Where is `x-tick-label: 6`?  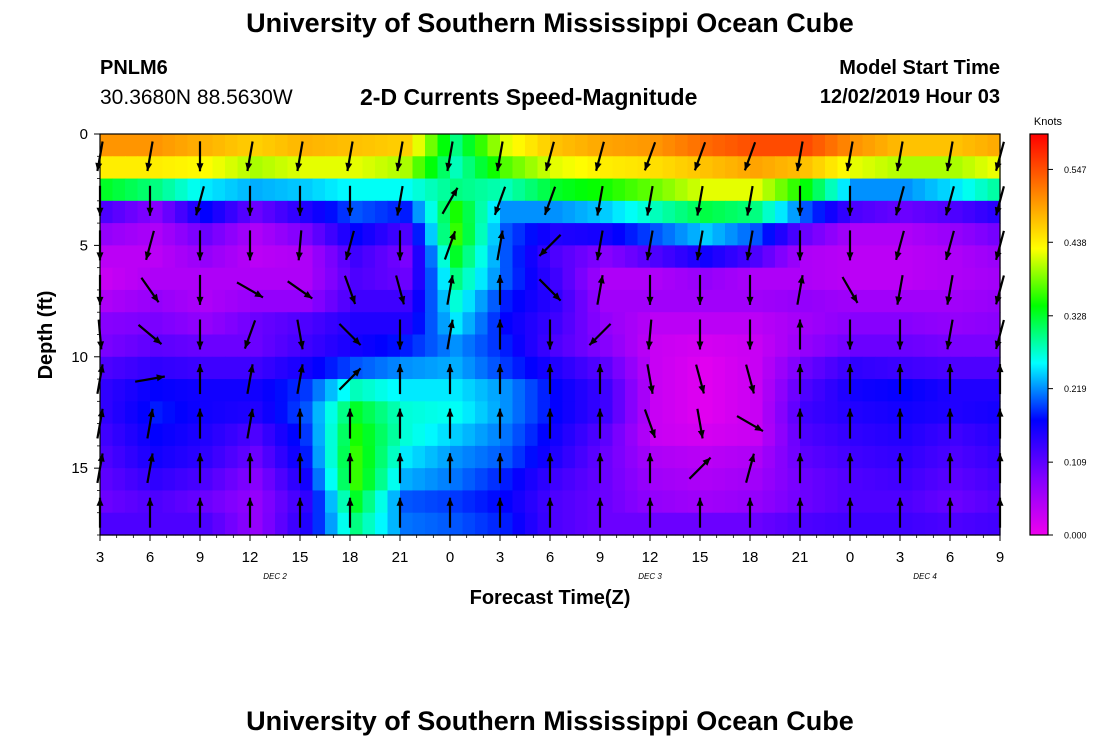
x-tick-label: 6 is located at coordinates (550, 557).